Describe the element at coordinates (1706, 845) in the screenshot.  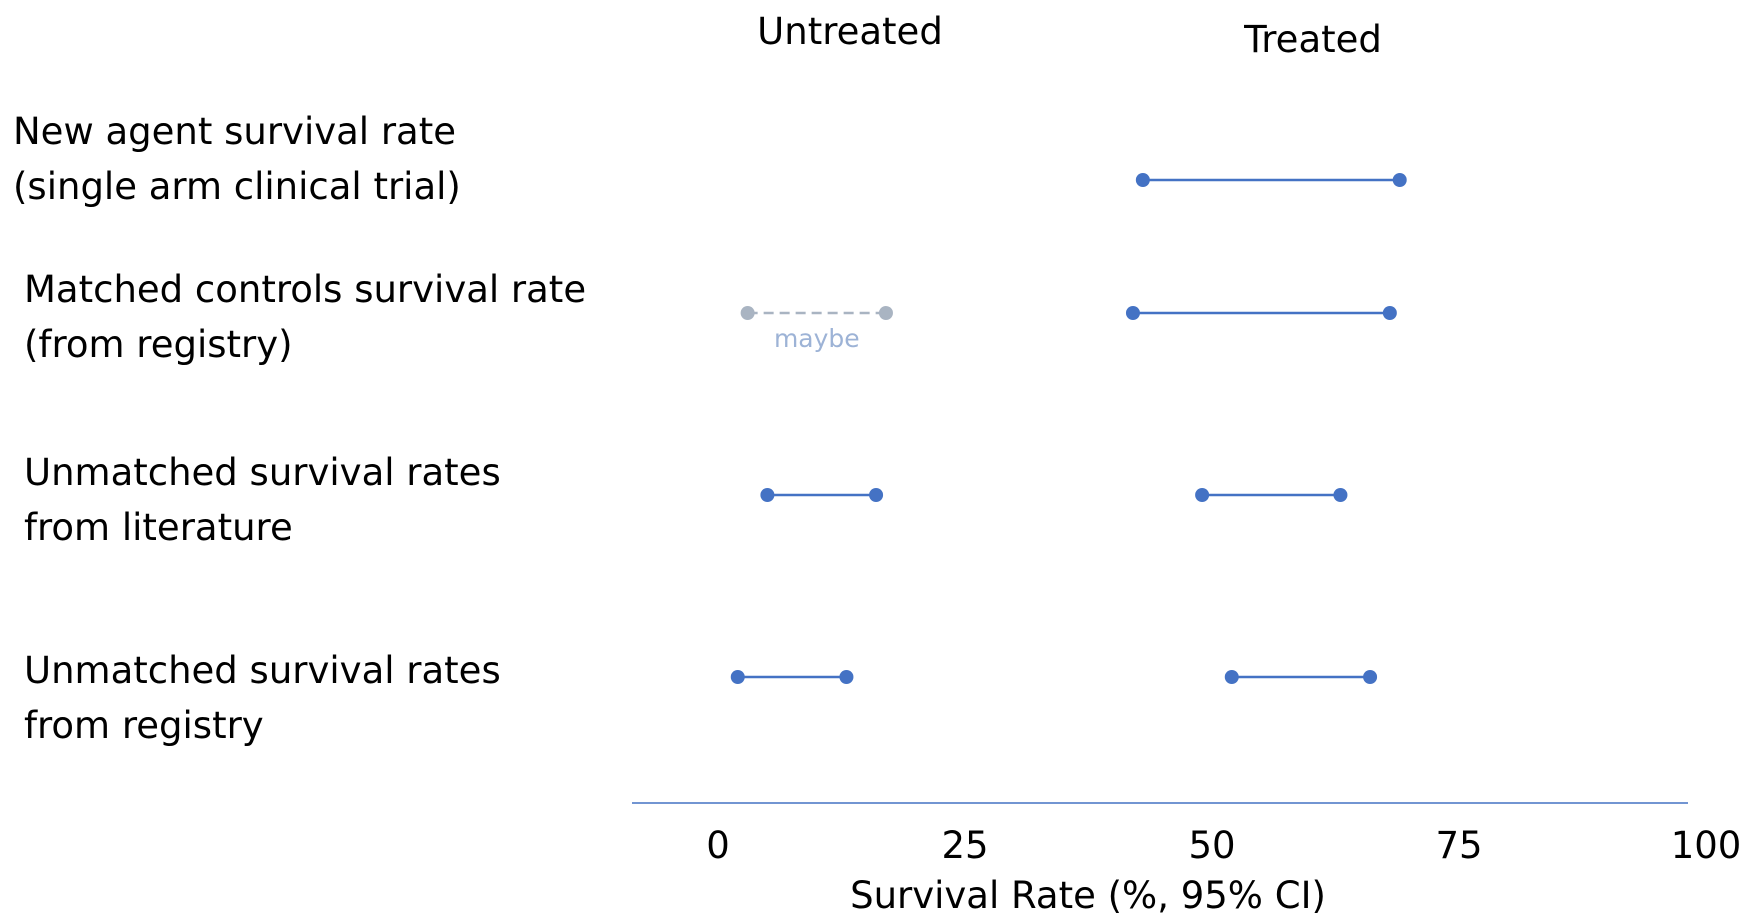
I see `x-tick-label: 100` at that location.